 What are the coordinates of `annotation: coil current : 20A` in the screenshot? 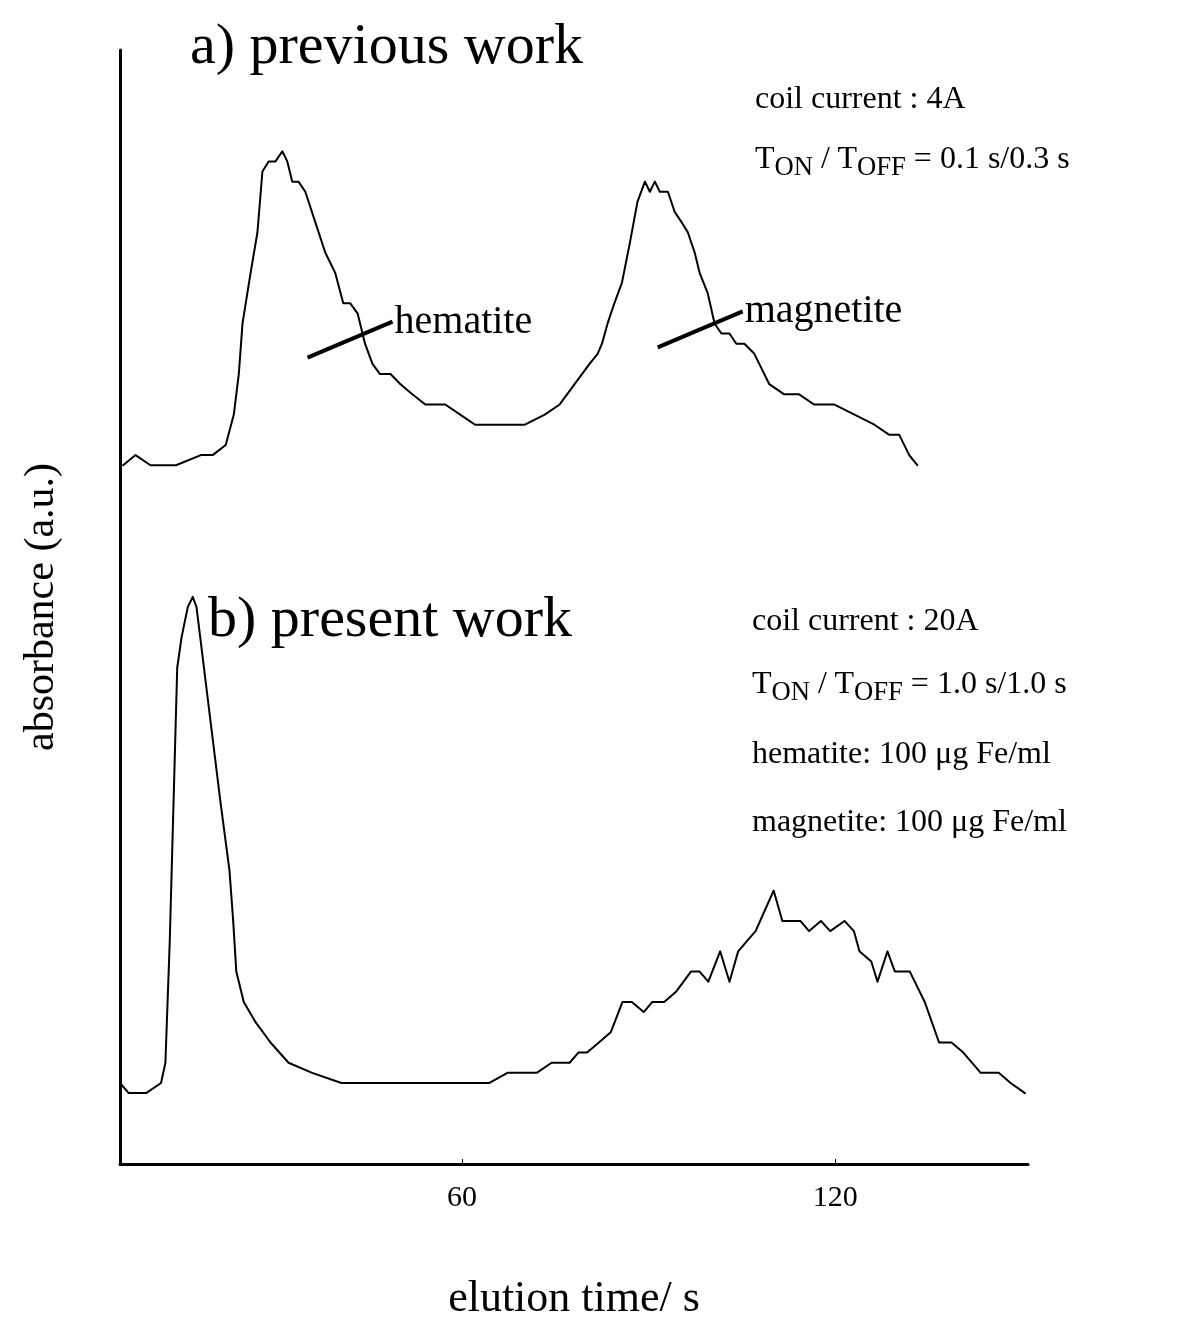 It's located at (865, 619).